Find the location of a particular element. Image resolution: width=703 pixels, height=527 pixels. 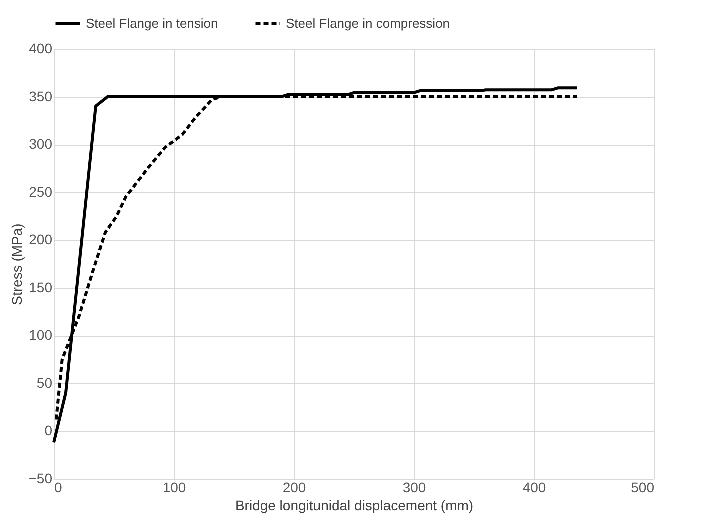

x-tick-label: 500 is located at coordinates (643, 488).